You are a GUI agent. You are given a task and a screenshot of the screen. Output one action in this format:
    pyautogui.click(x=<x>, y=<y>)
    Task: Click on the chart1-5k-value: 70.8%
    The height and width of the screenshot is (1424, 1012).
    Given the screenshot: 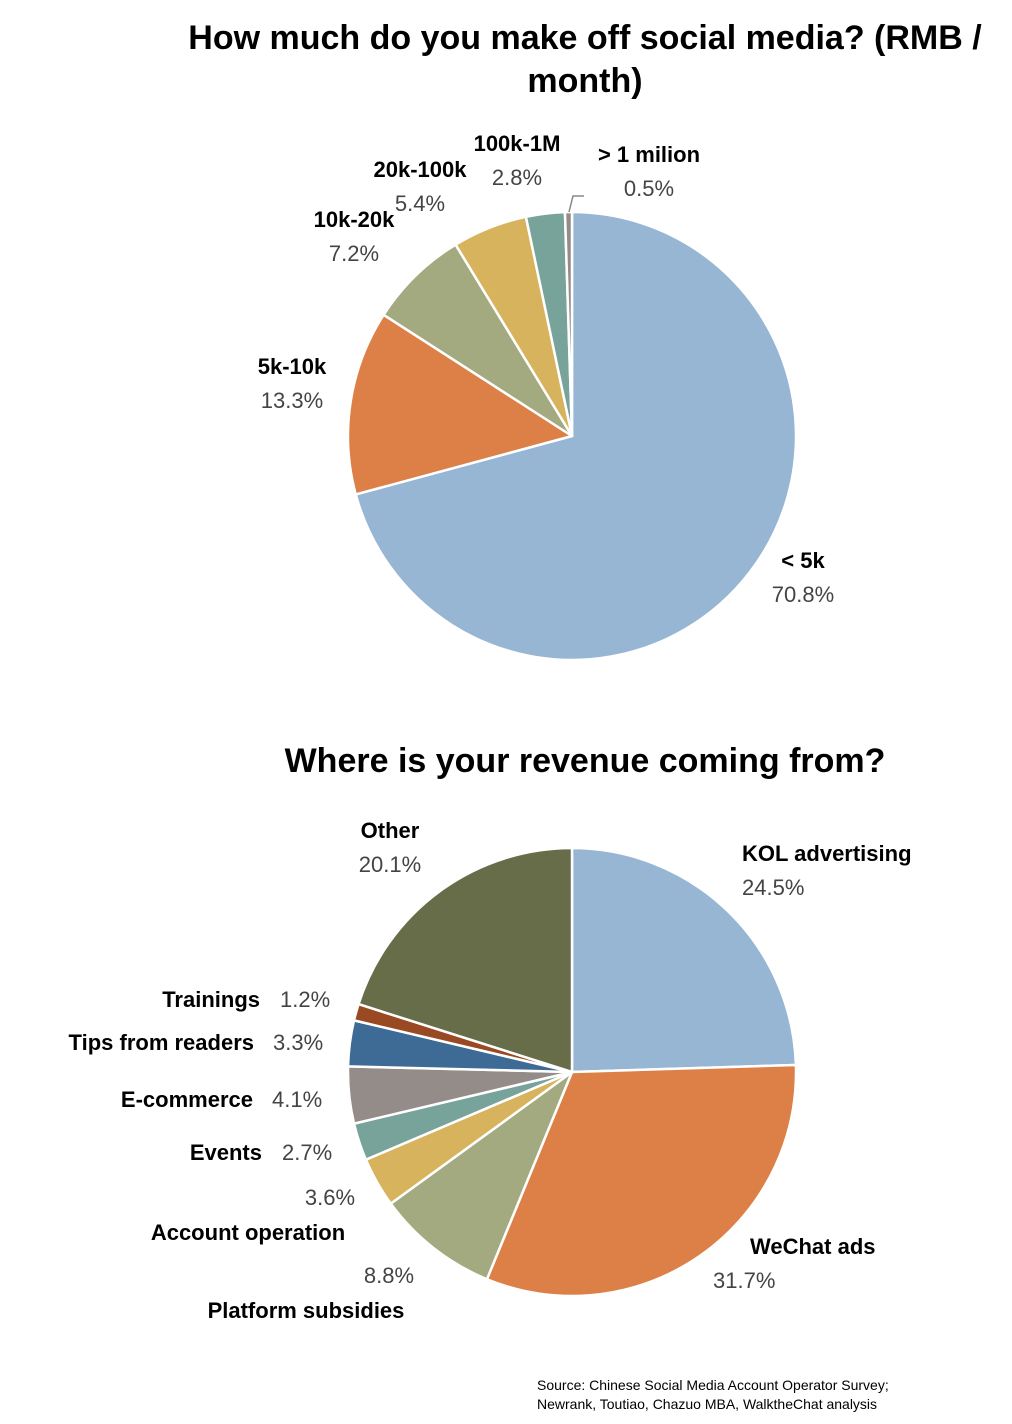 What is the action you would take?
    pyautogui.click(x=803, y=594)
    